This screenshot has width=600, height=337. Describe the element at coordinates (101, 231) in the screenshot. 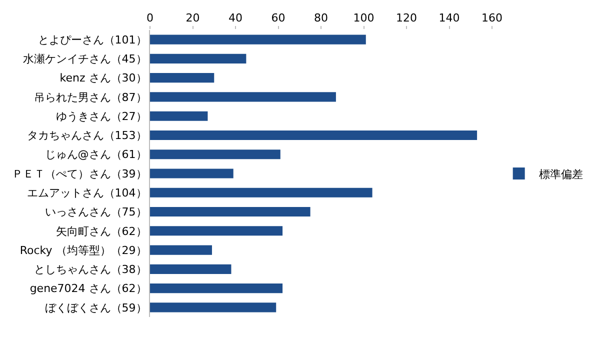

I see `y-tick-label: 矢向町さん（62）` at that location.